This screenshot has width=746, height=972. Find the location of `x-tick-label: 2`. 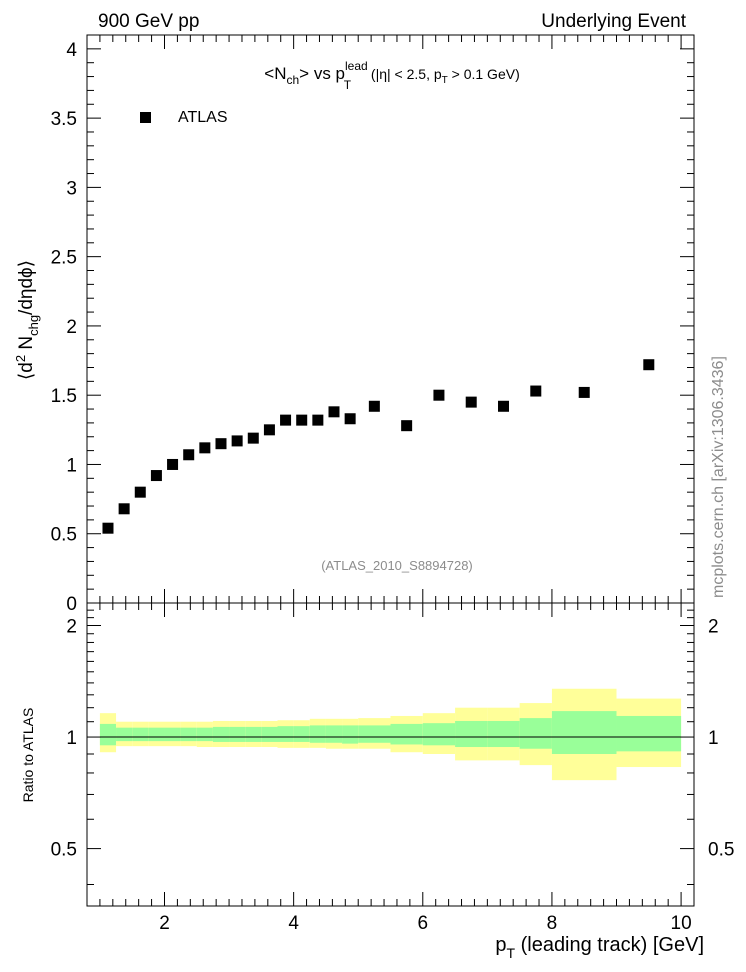

x-tick-label: 2 is located at coordinates (164, 923).